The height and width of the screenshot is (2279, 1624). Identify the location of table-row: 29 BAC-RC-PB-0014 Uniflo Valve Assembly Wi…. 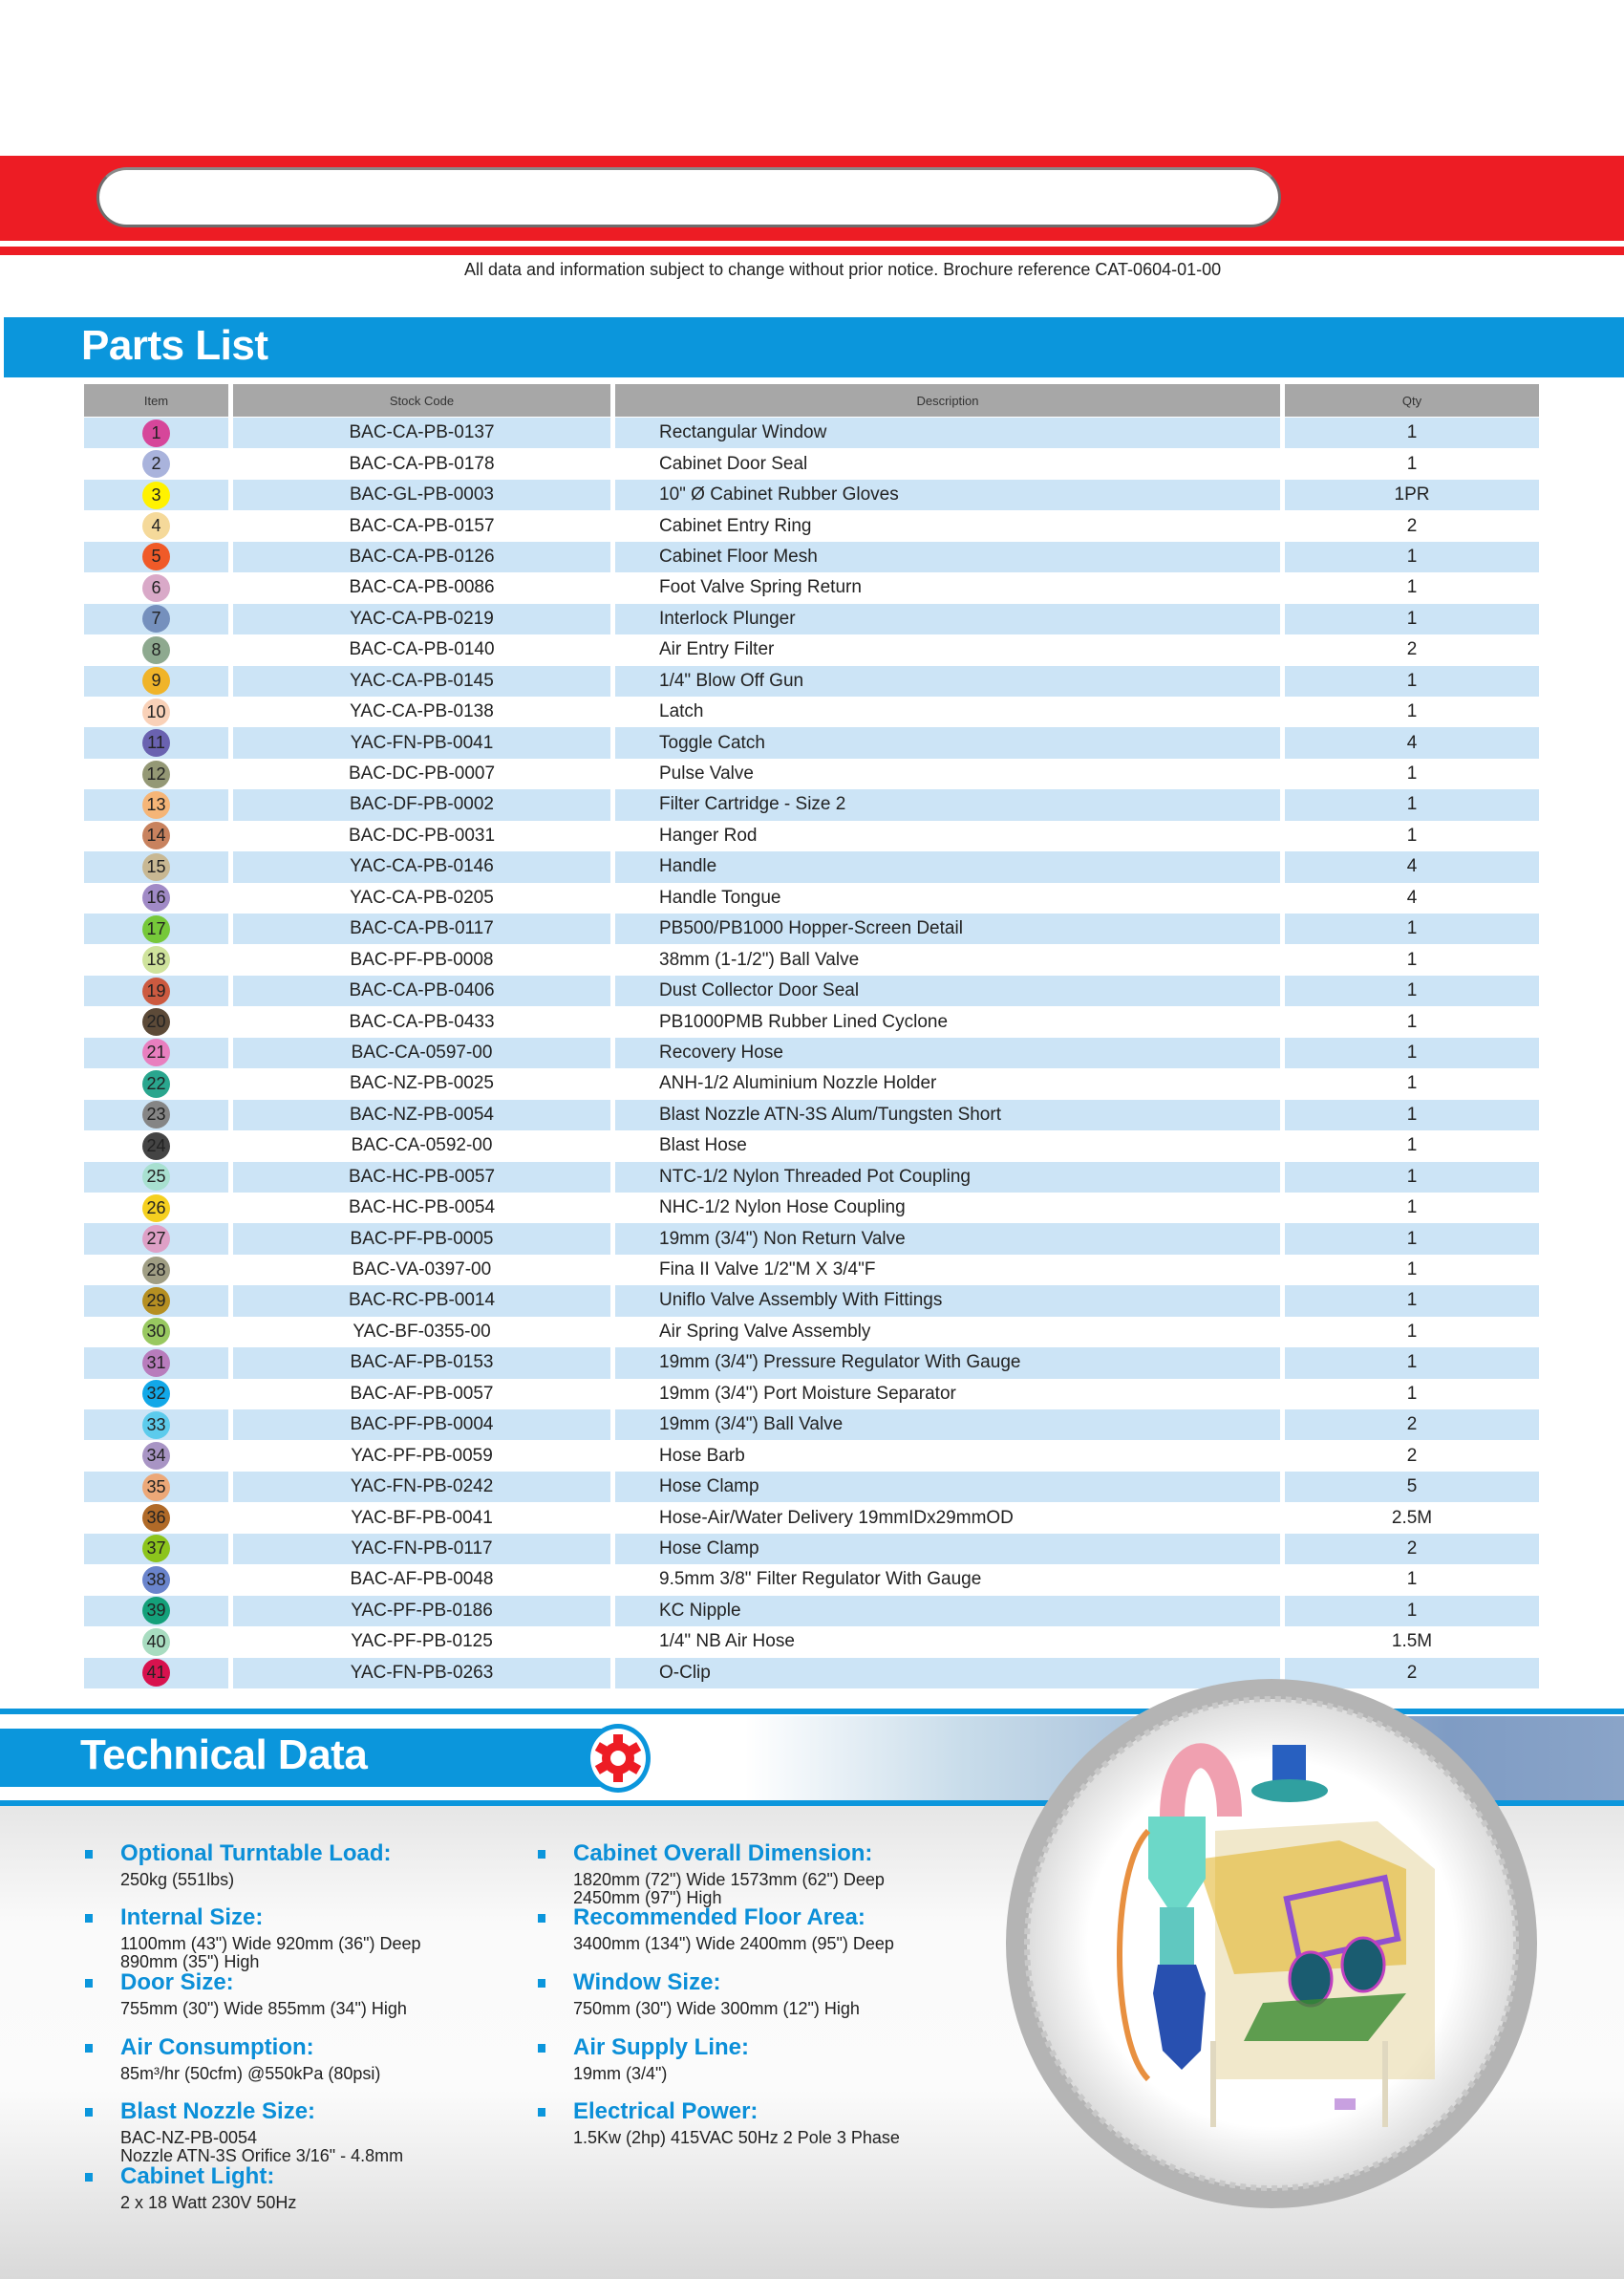
(812, 1301).